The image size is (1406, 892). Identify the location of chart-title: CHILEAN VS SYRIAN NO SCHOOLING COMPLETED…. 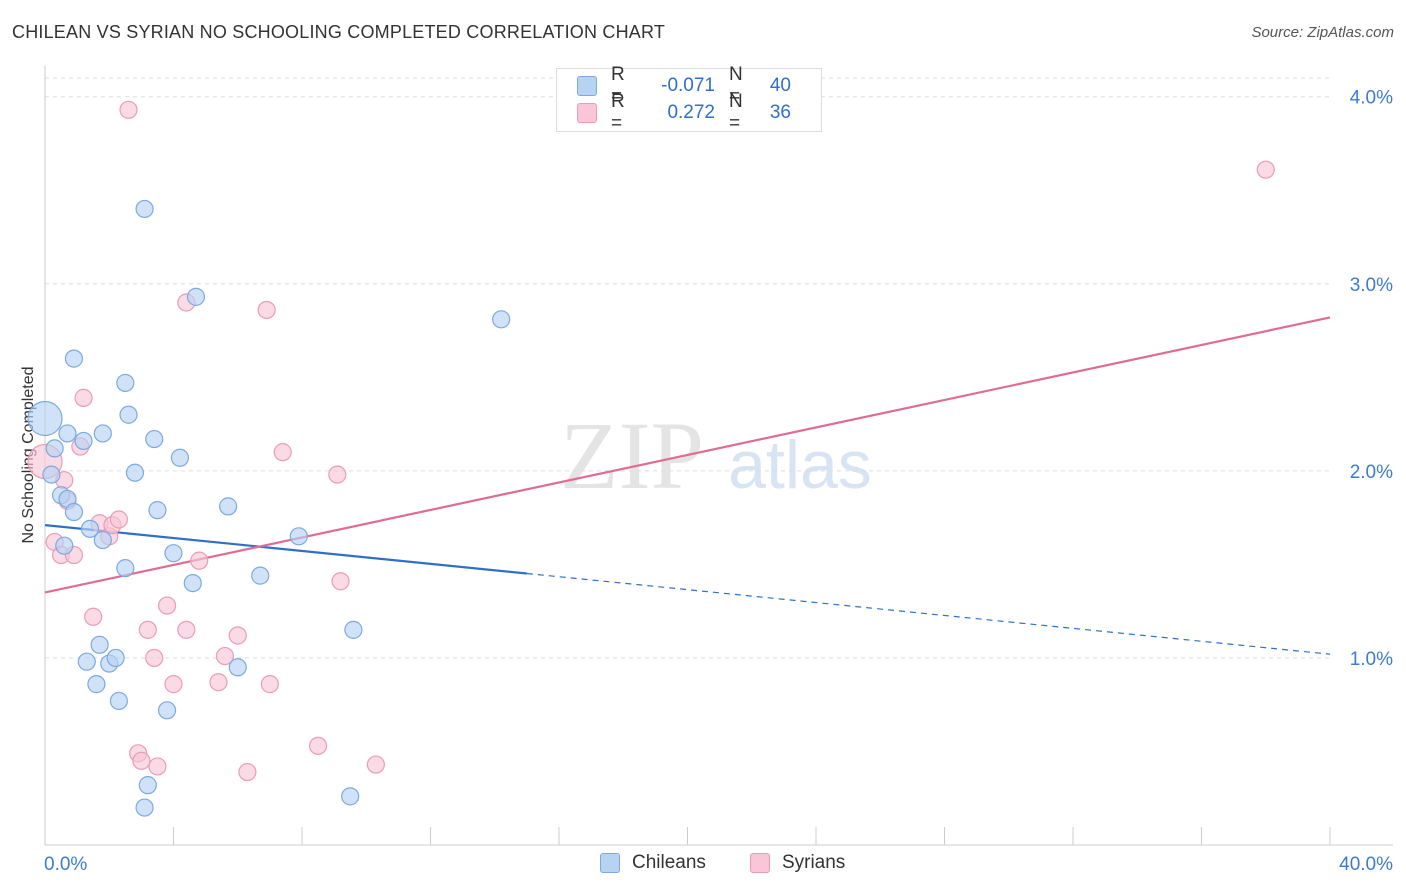
(339, 32).